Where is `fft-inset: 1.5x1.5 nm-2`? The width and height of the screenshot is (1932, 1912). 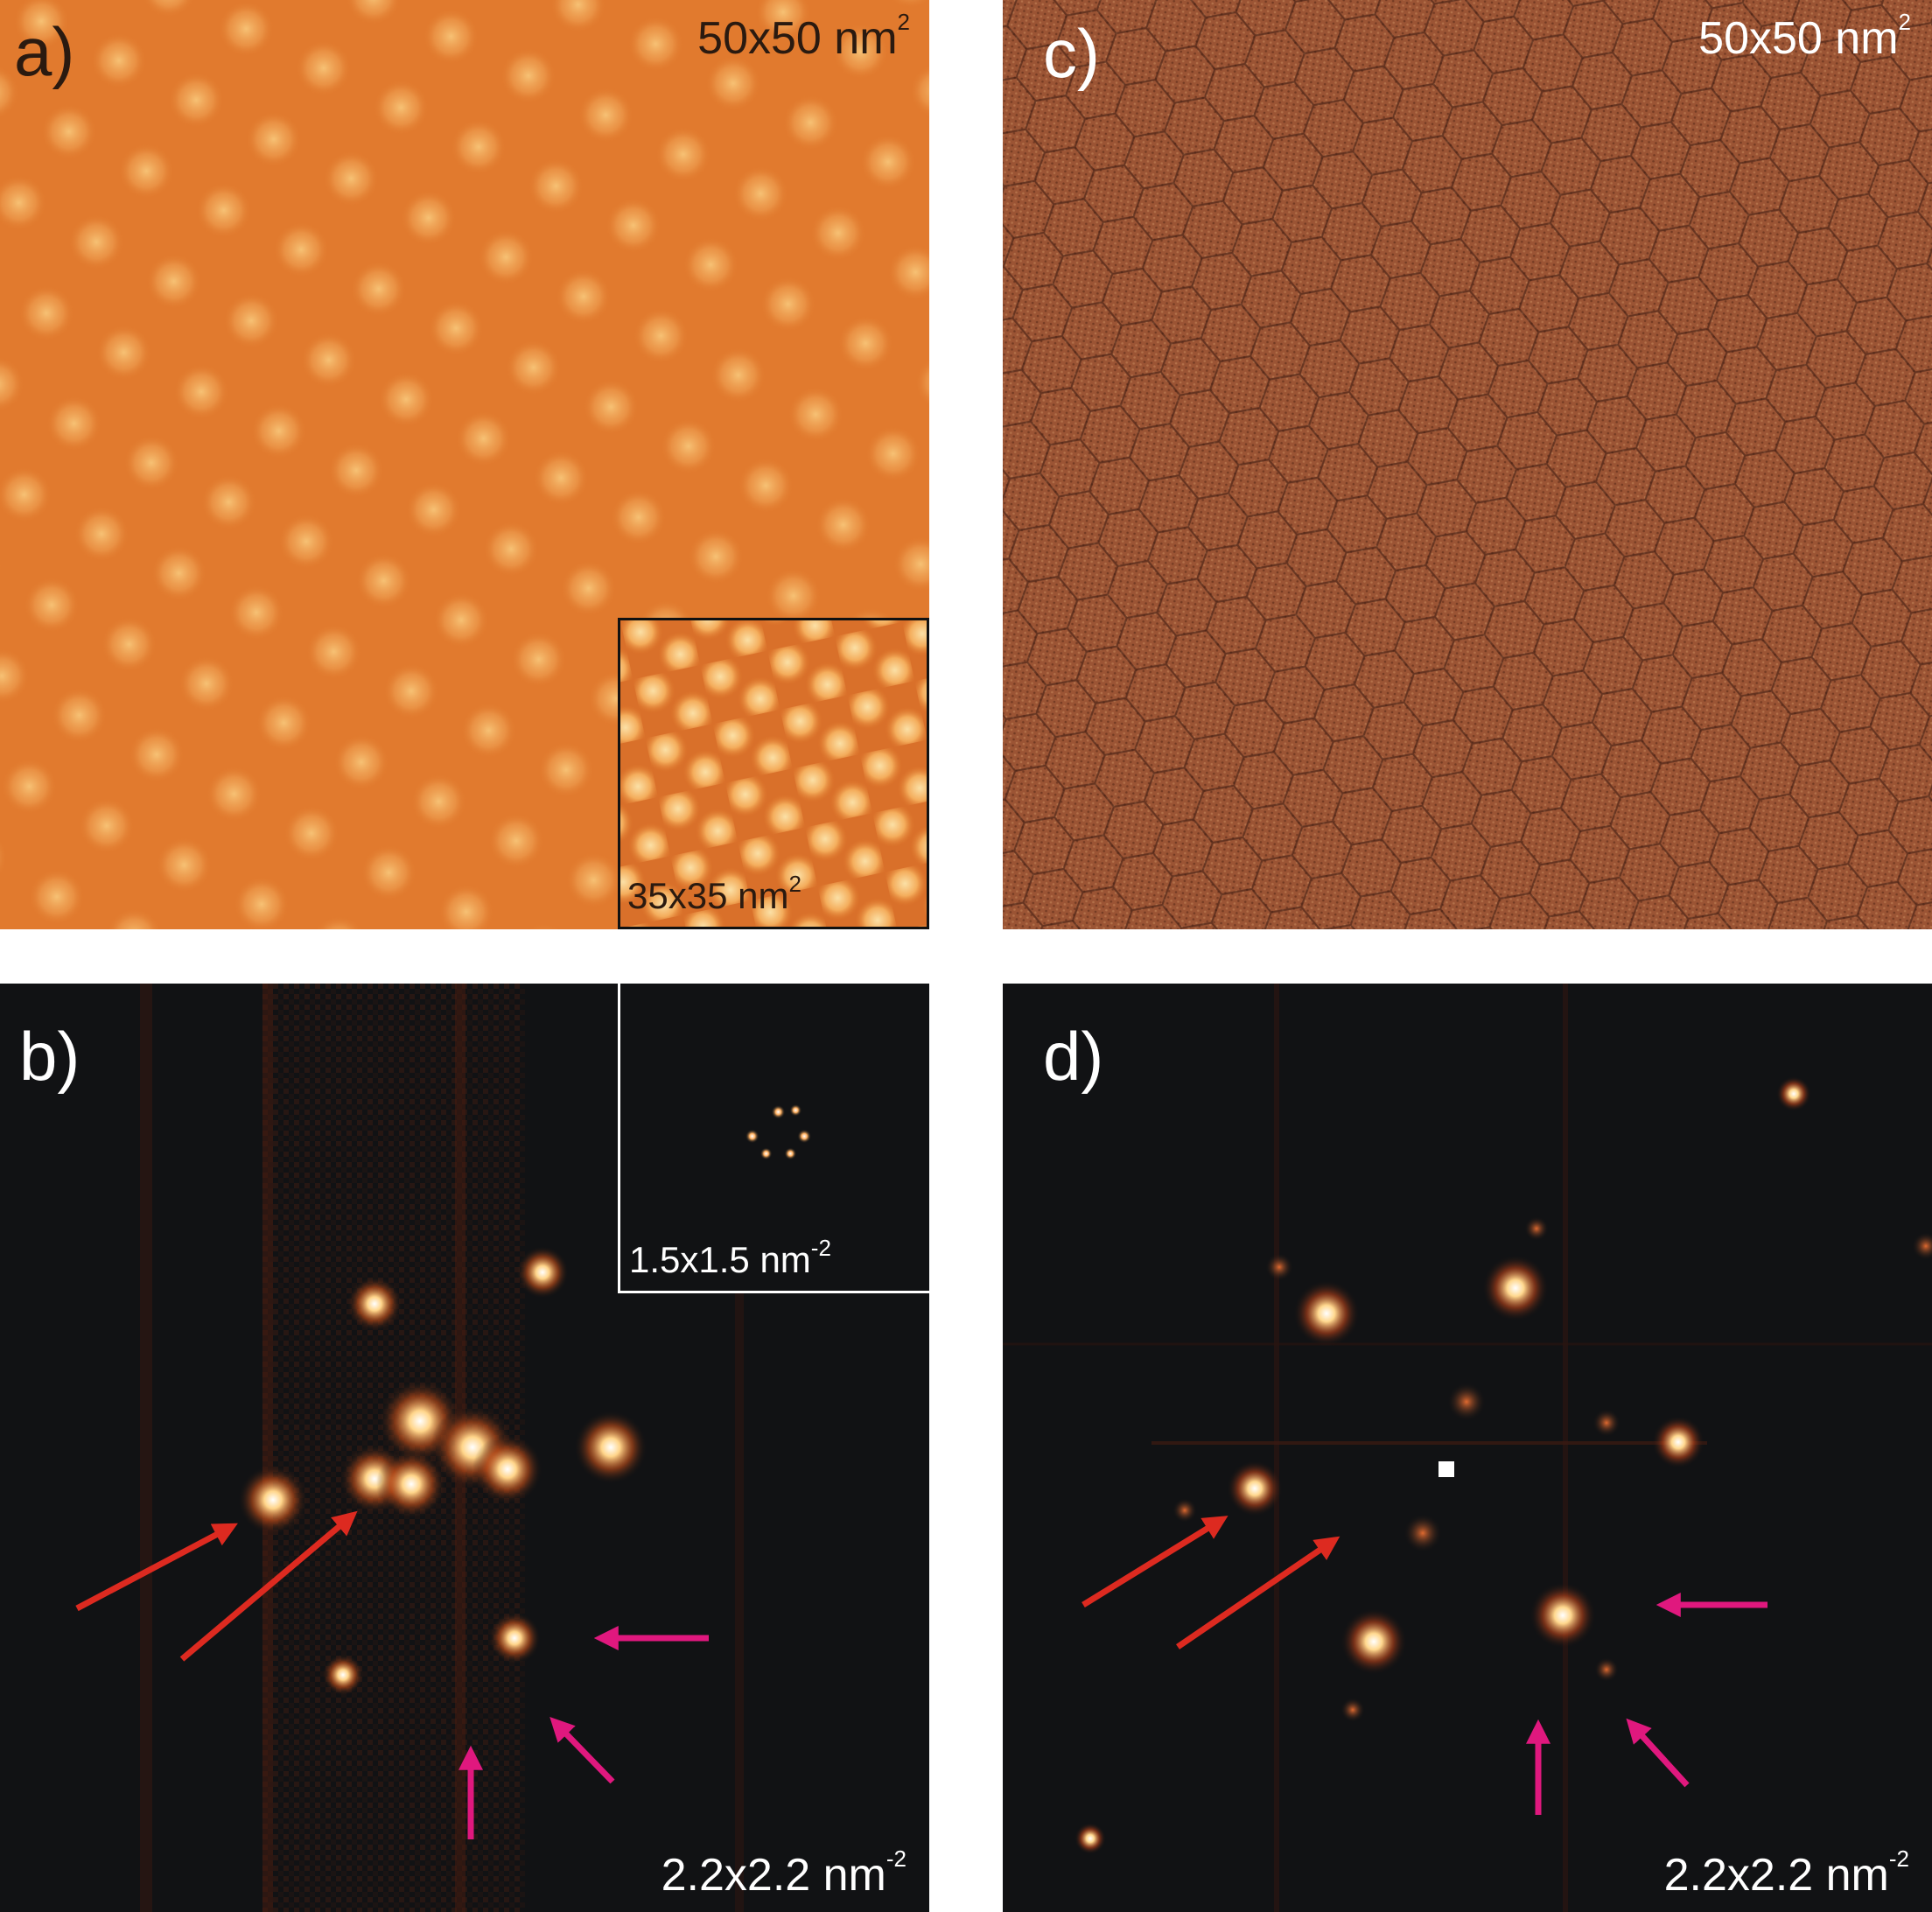 fft-inset: 1.5x1.5 nm-2 is located at coordinates (773, 1138).